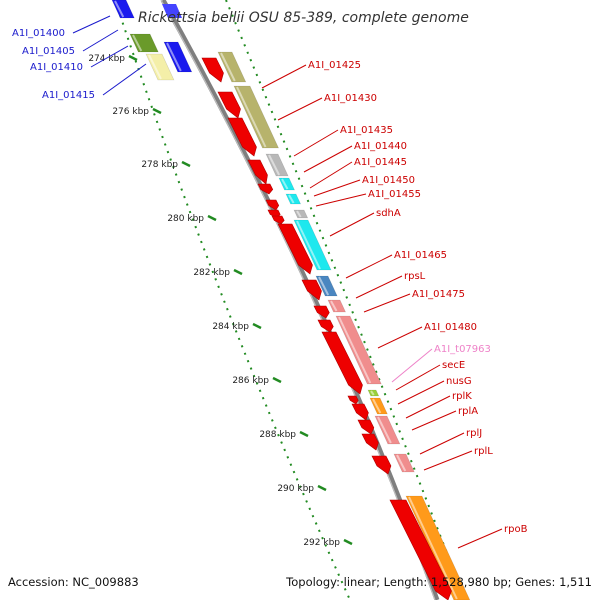  Describe the element at coordinates (274, 165) in the screenshot. I see `band-a1i-01440-shine` at that location.